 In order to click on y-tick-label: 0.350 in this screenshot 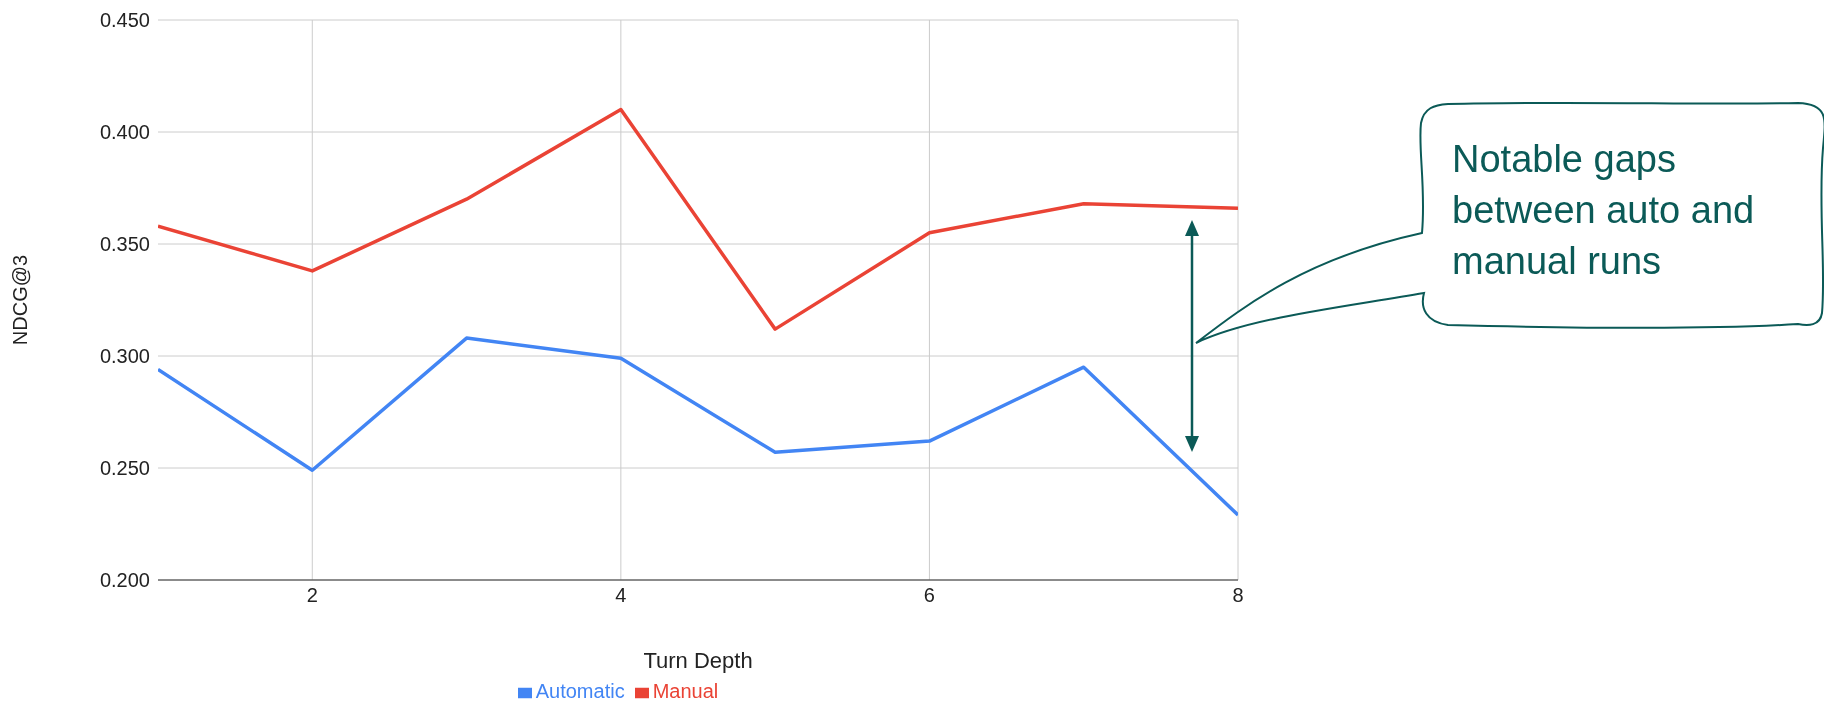, I will do `click(124, 244)`.